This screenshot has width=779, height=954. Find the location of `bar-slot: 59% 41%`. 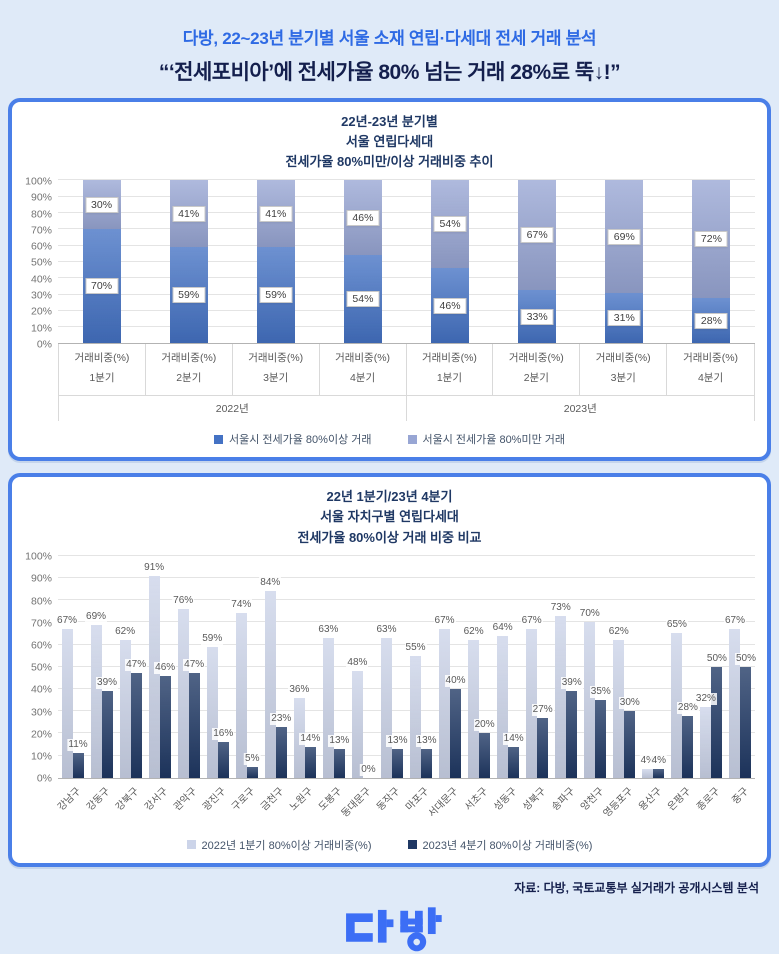

bar-slot: 59% 41% is located at coordinates (188, 262).